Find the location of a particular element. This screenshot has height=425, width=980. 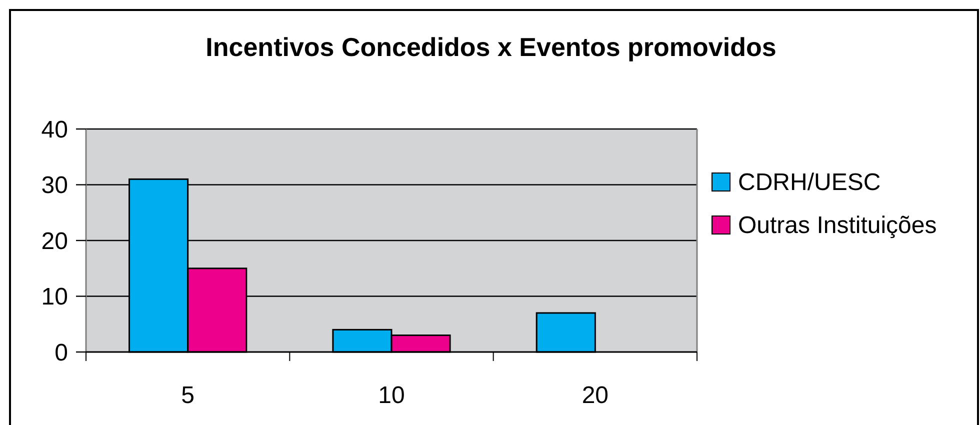

y-tick-label: 40 is located at coordinates (54, 130).